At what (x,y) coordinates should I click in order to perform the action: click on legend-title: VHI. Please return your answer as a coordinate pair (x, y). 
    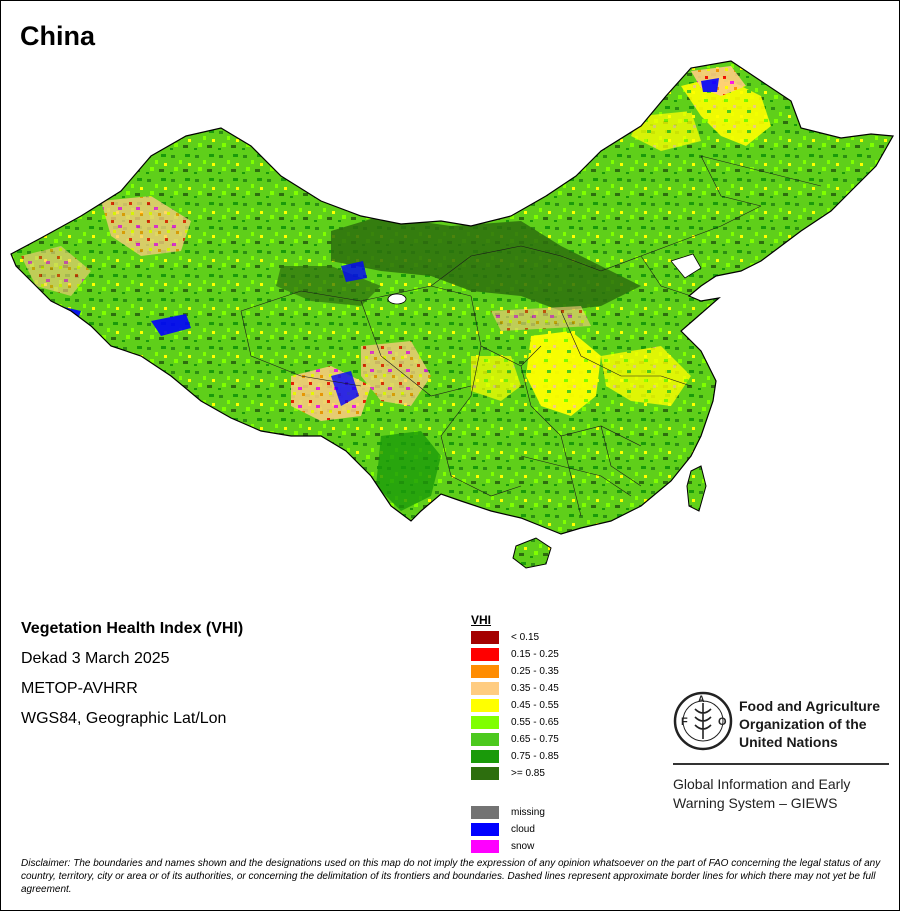
    Looking at the image, I should click on (481, 620).